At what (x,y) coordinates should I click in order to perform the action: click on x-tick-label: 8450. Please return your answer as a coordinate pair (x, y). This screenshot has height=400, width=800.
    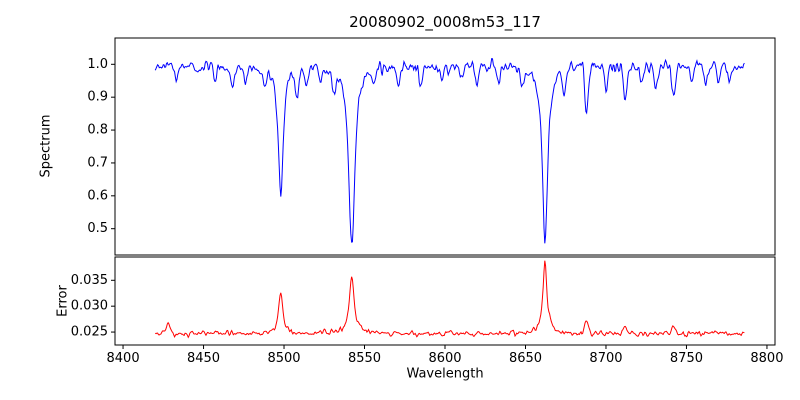
    Looking at the image, I should click on (203, 358).